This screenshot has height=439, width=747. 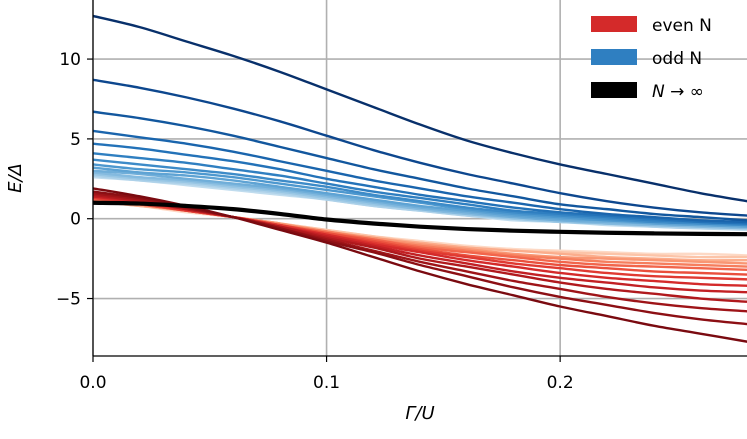 I want to click on legend-label-even: even N, so click(x=682, y=26).